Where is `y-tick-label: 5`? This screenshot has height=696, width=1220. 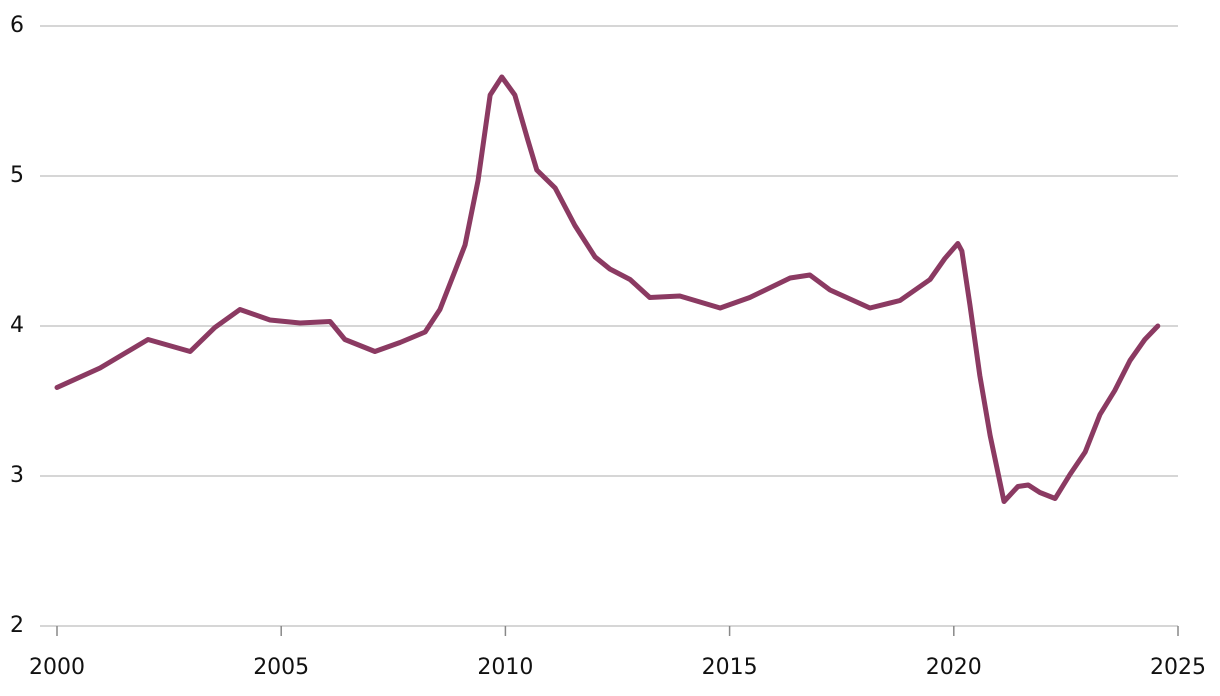 y-tick-label: 5 is located at coordinates (17, 175).